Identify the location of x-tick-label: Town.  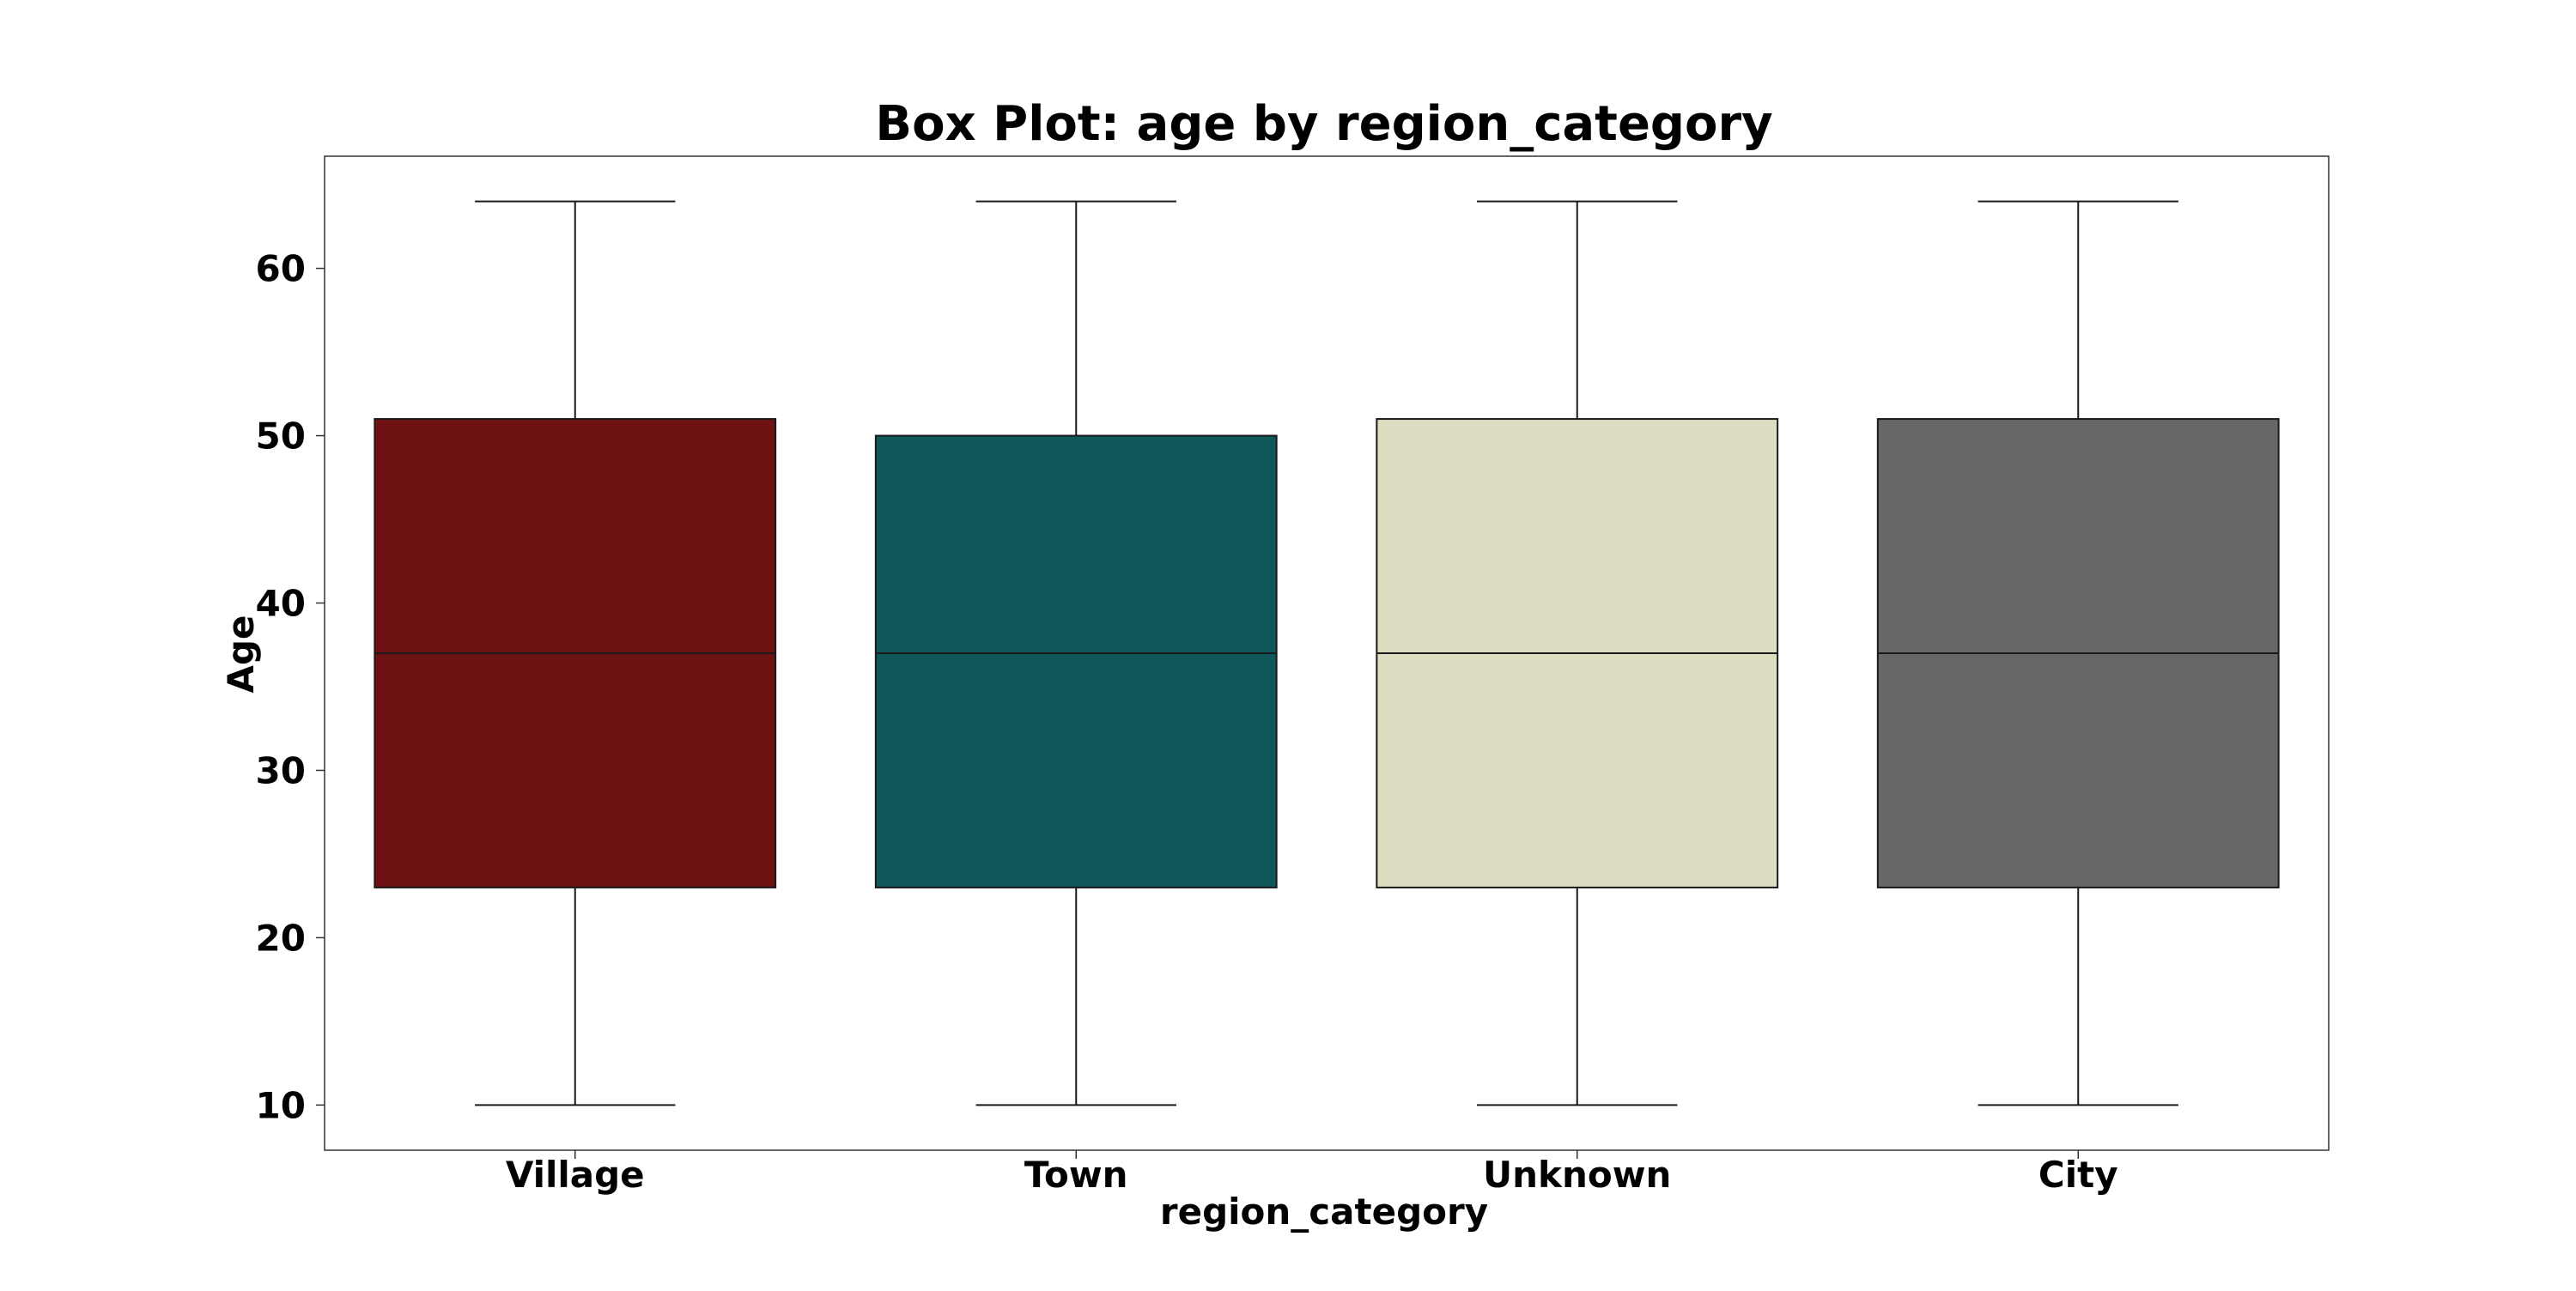
(1076, 1175).